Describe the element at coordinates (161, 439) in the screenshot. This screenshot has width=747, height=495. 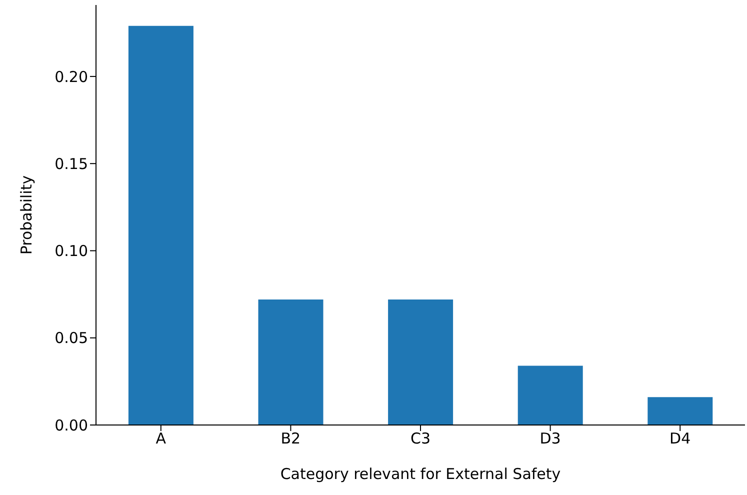
I see `x-tick-label: A` at that location.